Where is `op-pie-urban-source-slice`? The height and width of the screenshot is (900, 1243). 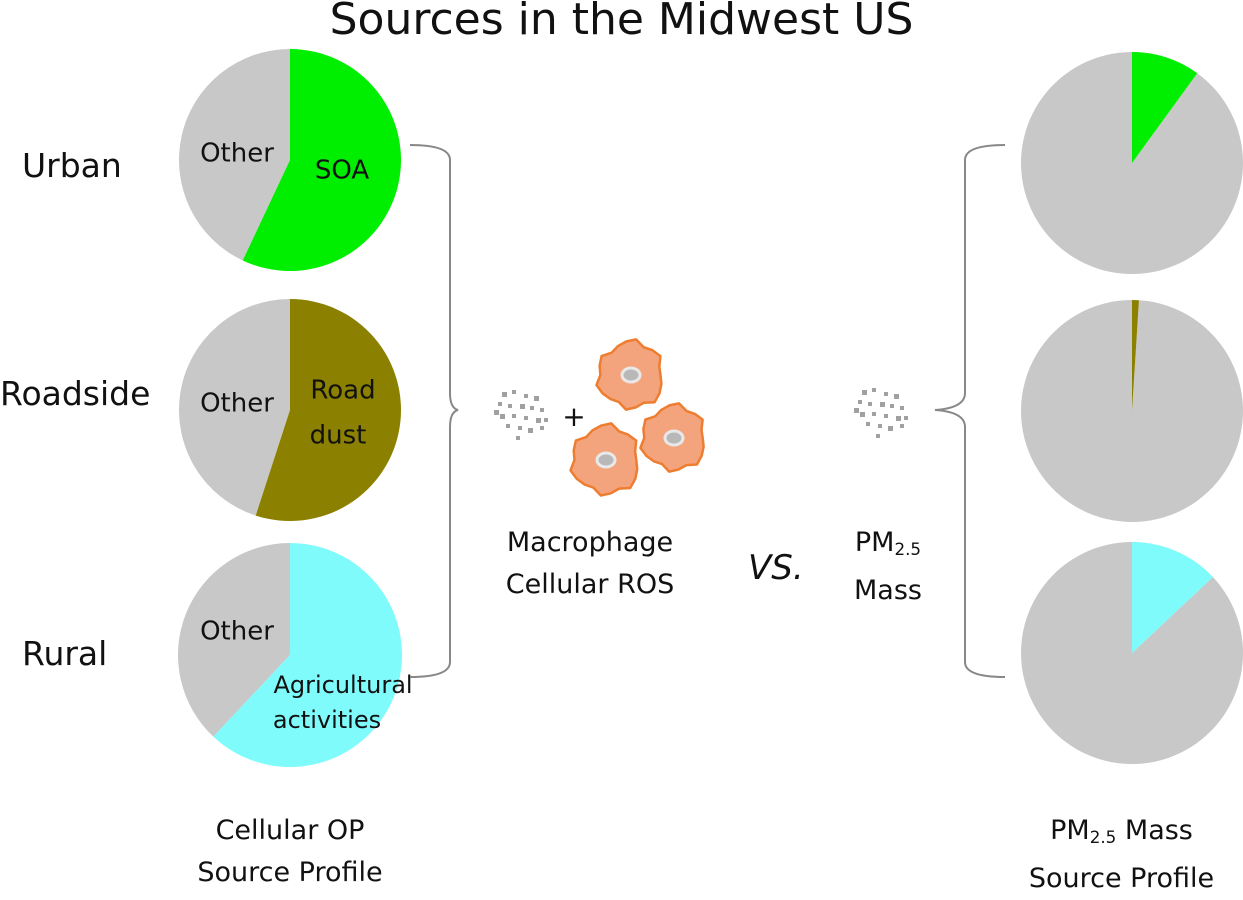 op-pie-urban-source-slice is located at coordinates (321, 160).